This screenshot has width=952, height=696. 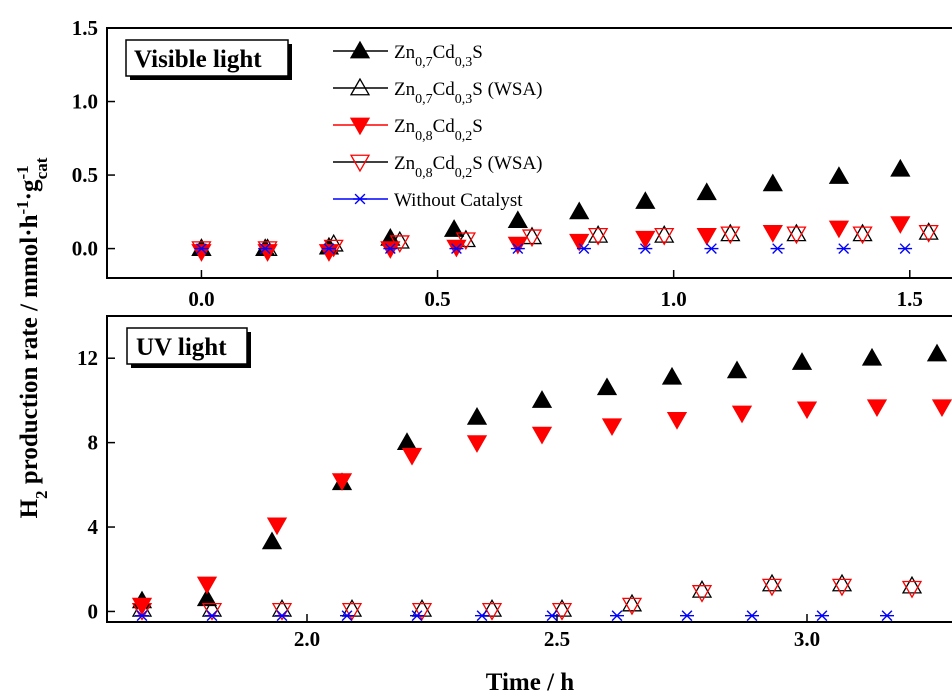 I want to click on y-tick-label: 8, so click(x=93, y=443).